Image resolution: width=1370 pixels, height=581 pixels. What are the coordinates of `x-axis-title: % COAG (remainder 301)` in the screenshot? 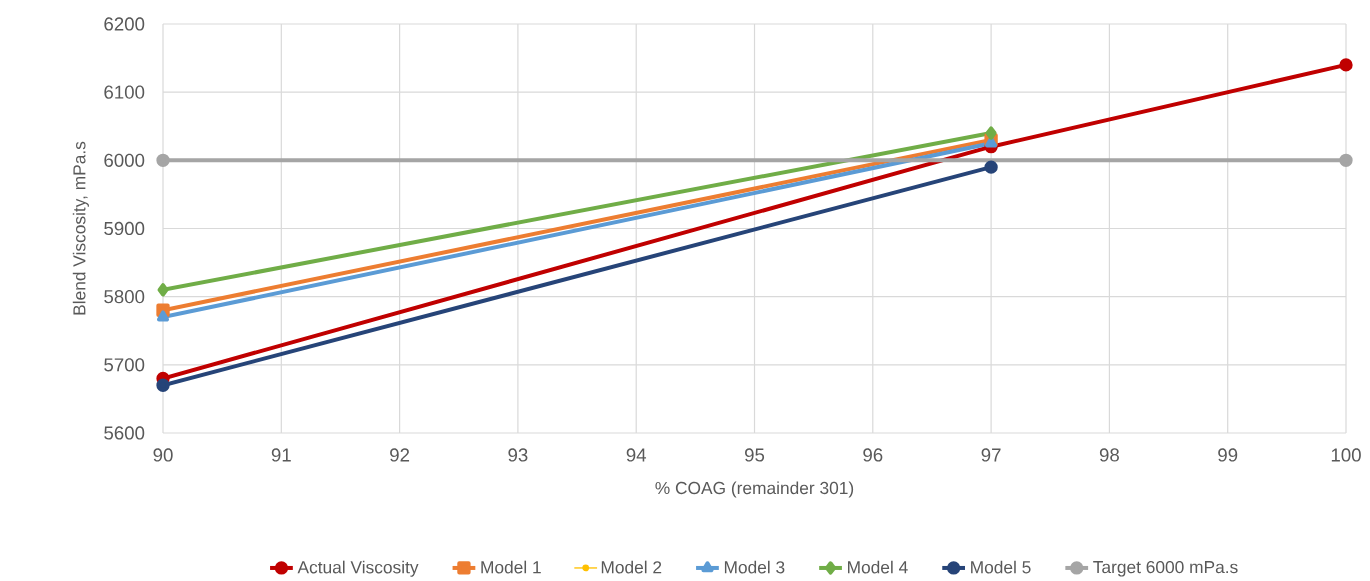 It's located at (754, 489).